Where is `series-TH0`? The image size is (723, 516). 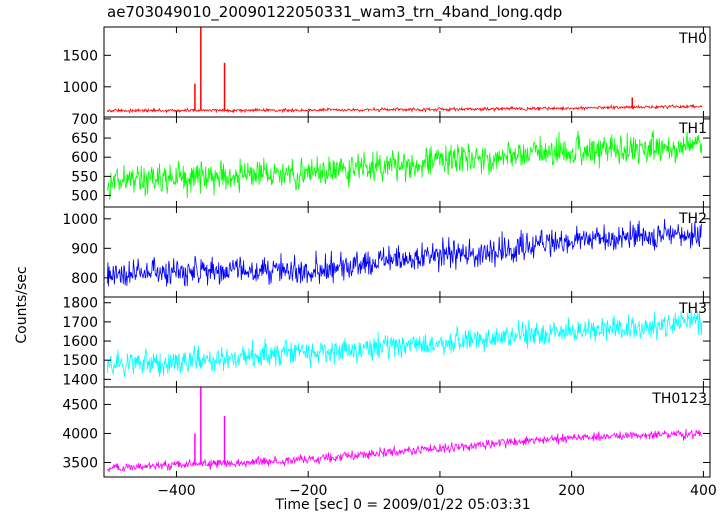
series-TH0 is located at coordinates (404, 108).